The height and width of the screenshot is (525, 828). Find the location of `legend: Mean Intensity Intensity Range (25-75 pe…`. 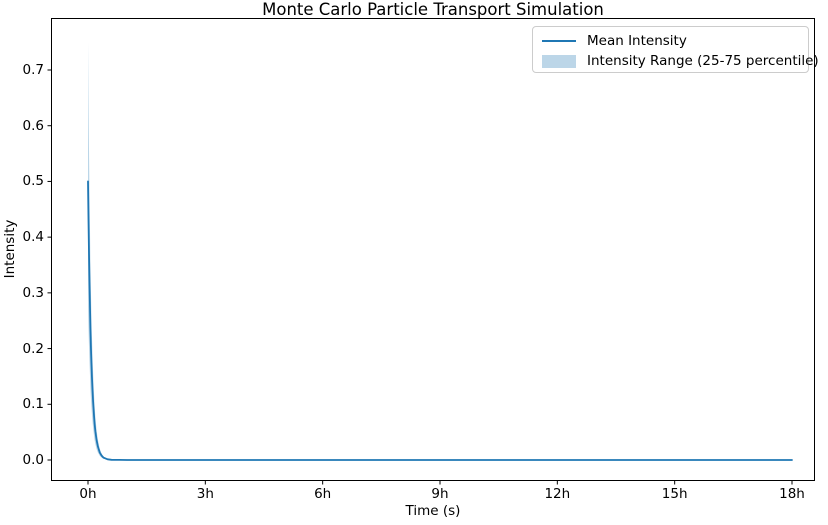

legend: Mean Intensity Intensity Range (25-75 pe… is located at coordinates (675, 49).